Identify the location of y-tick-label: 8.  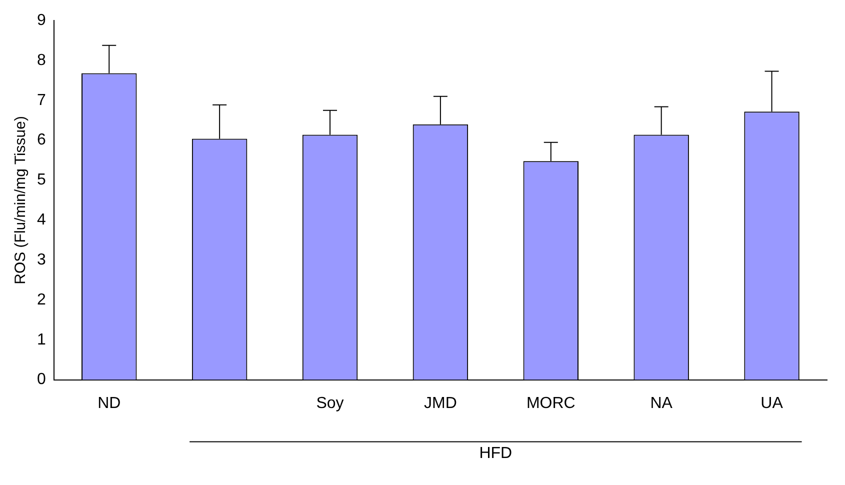
(41, 60).